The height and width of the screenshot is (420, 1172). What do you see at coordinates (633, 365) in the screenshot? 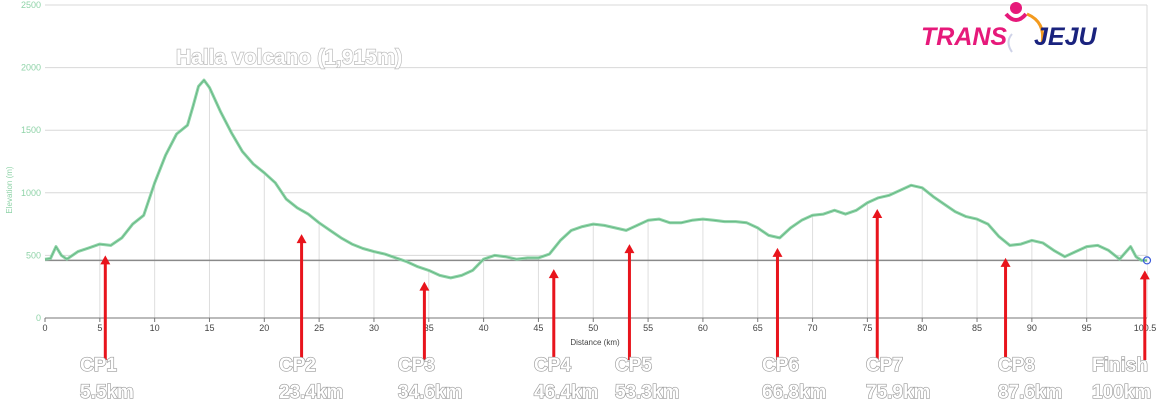
I see `checkpoint-name: CP5` at bounding box center [633, 365].